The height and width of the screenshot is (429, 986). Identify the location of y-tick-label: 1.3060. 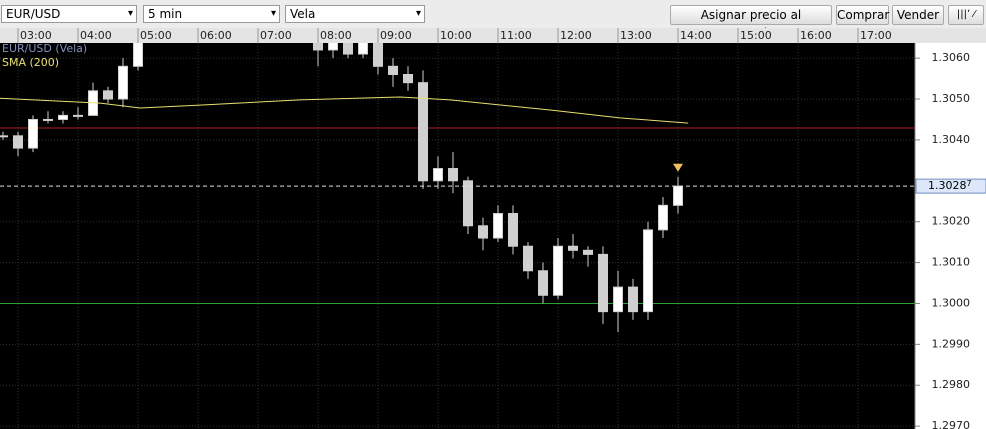
(951, 57).